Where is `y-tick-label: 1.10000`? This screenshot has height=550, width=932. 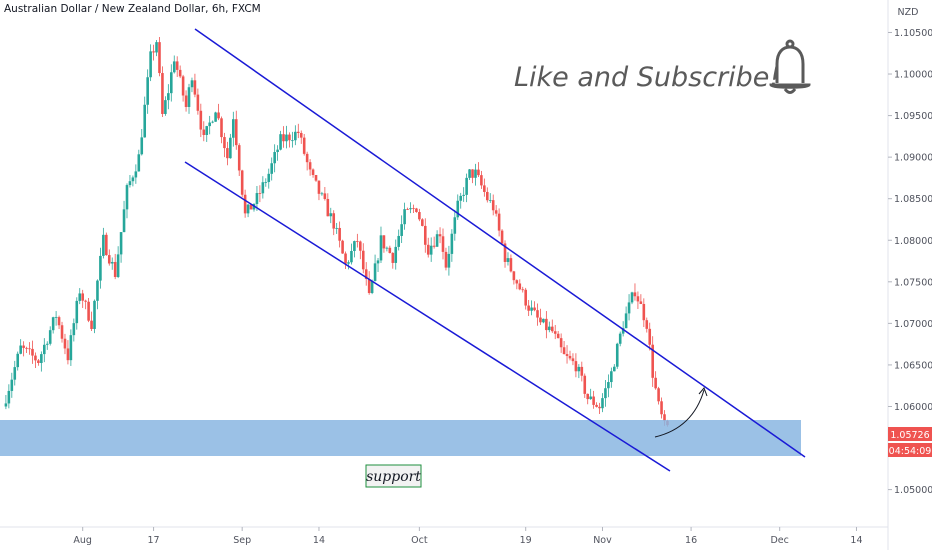 y-tick-label: 1.10000 is located at coordinates (913, 75).